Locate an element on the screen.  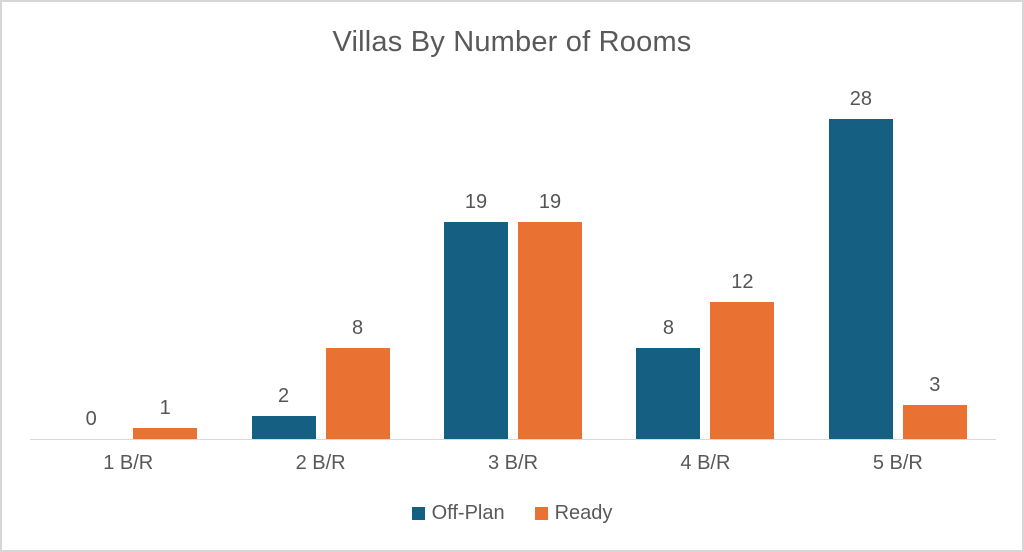
legend-item-ready: Ready is located at coordinates (573, 513).